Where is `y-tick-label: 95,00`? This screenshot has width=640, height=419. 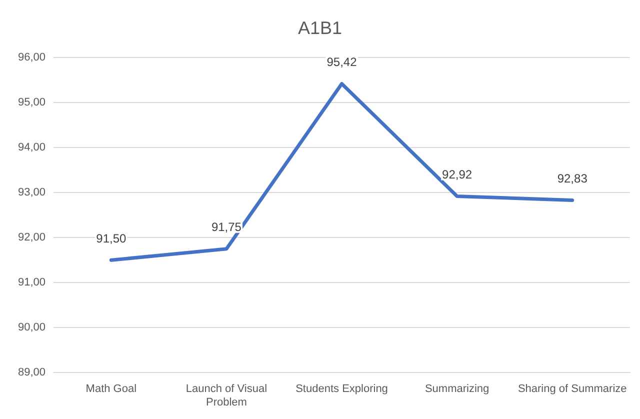 y-tick-label: 95,00 is located at coordinates (32, 102).